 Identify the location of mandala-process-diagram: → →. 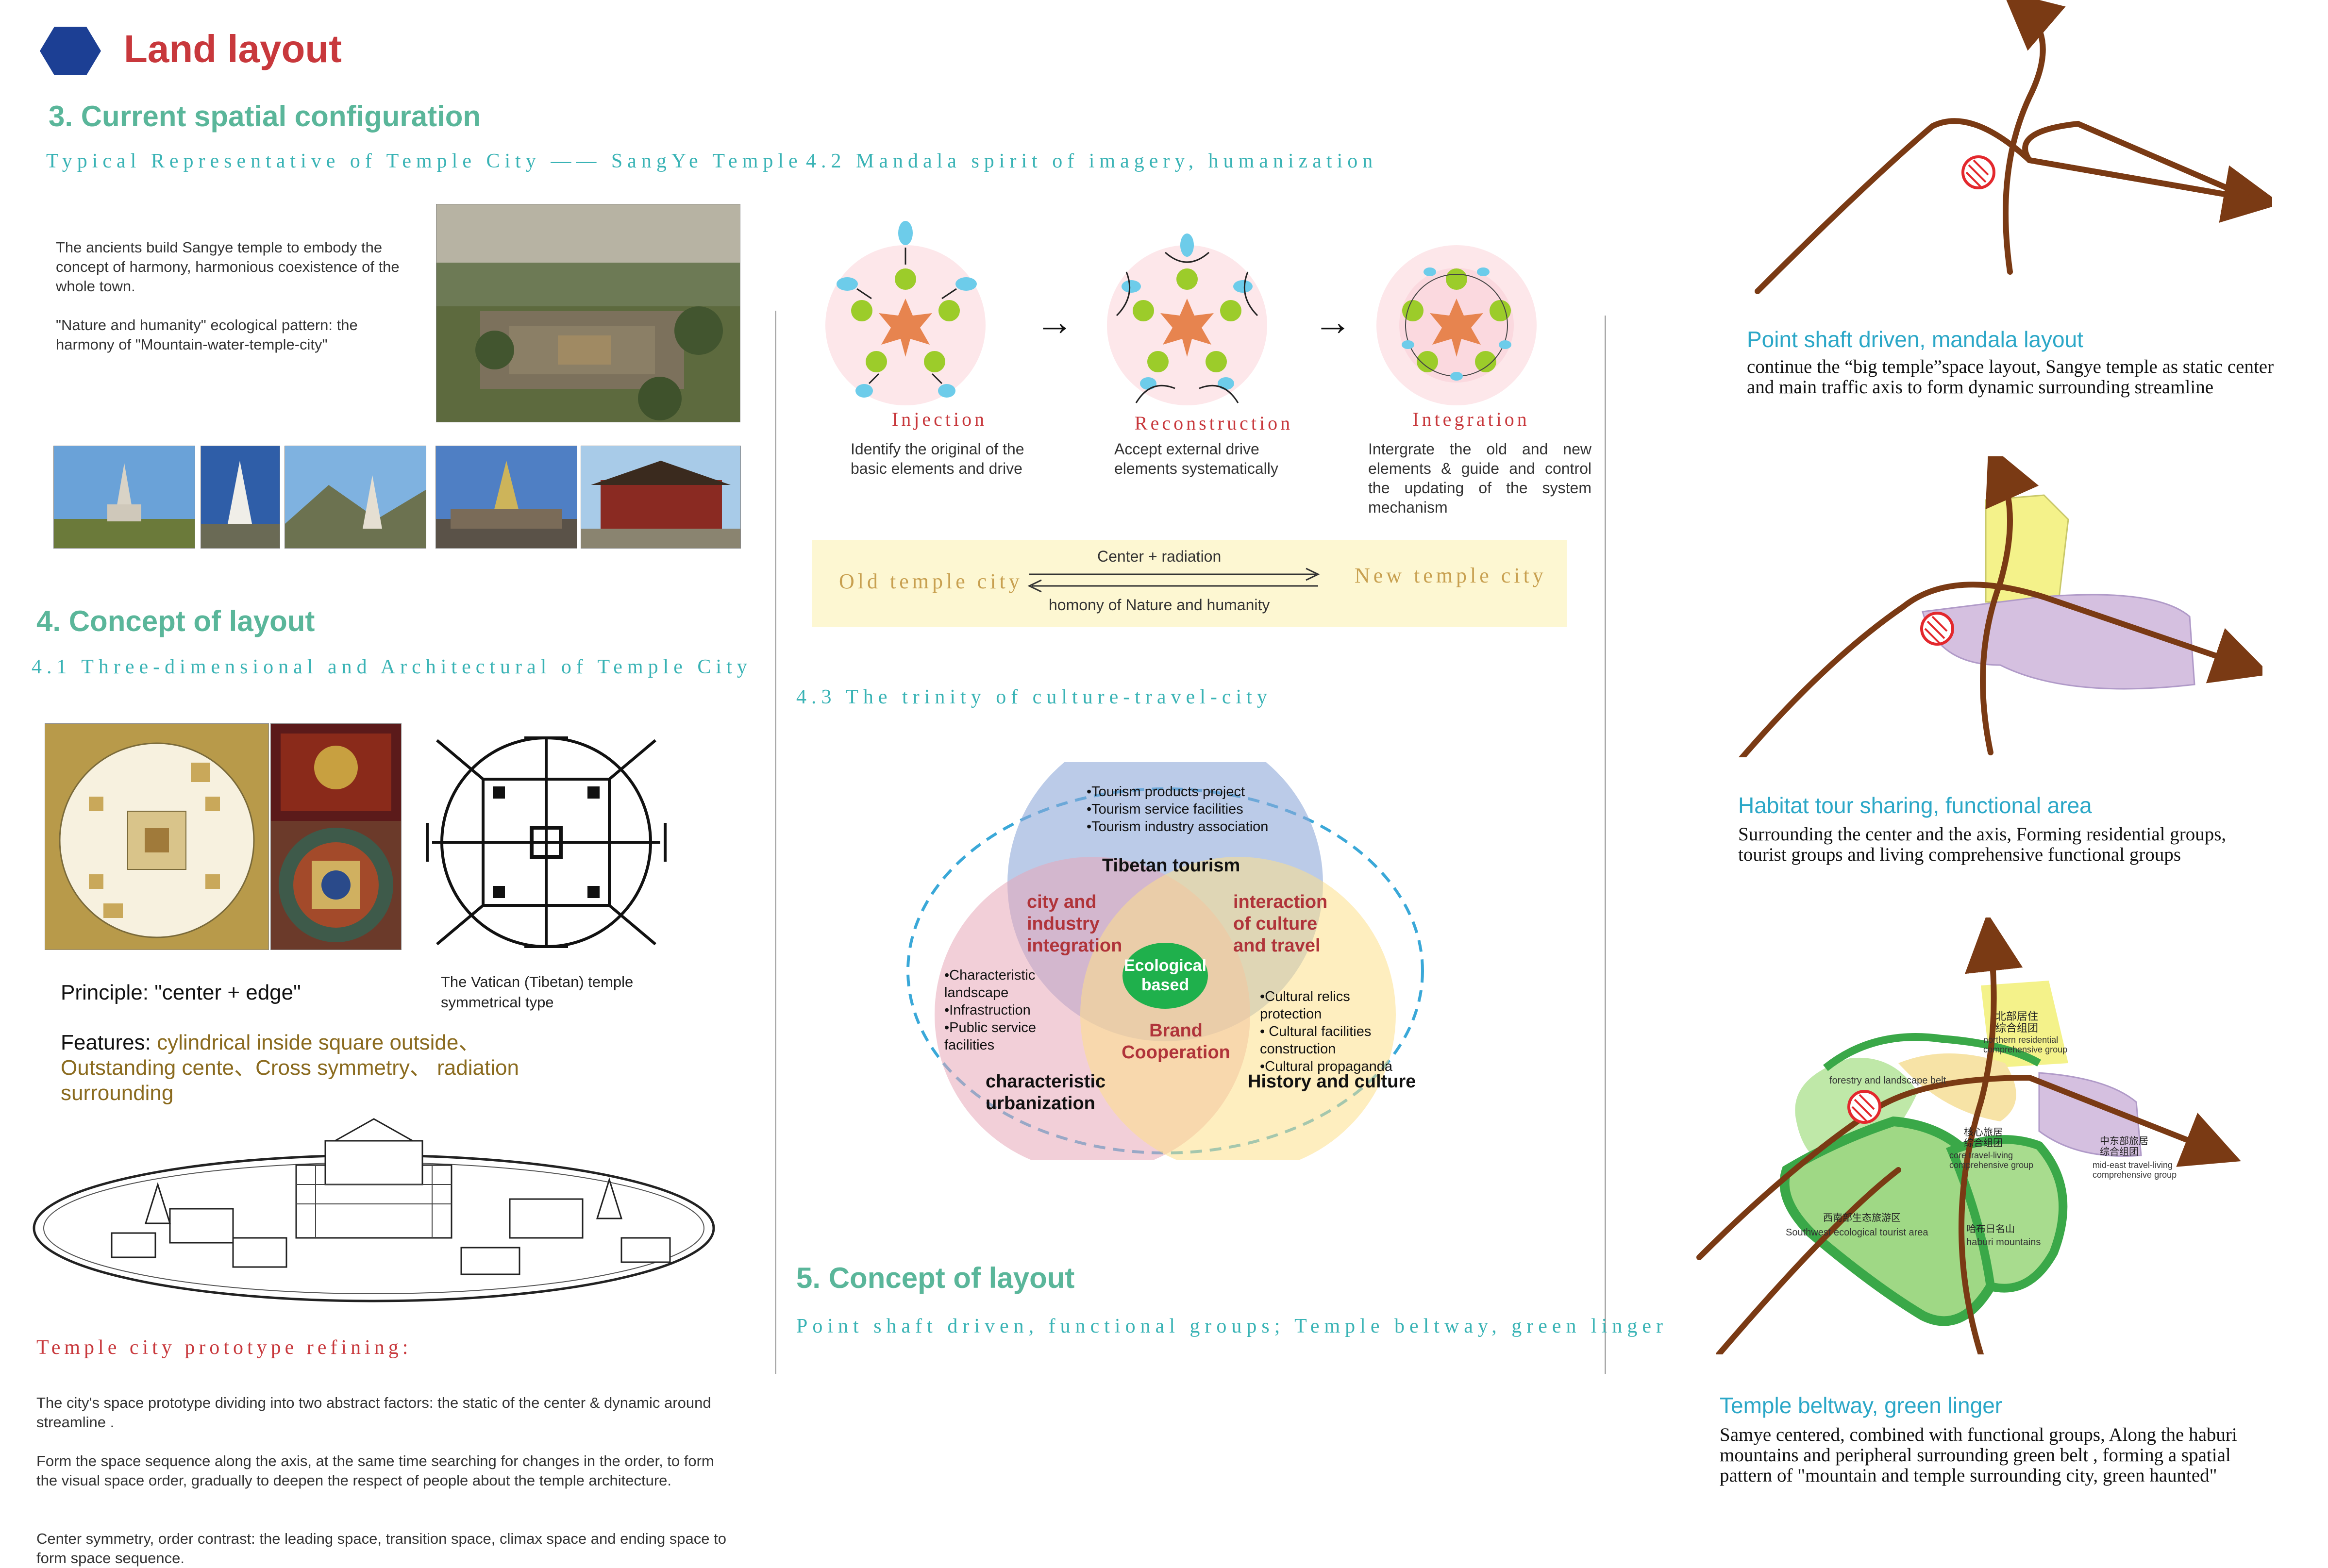
(1181, 313).